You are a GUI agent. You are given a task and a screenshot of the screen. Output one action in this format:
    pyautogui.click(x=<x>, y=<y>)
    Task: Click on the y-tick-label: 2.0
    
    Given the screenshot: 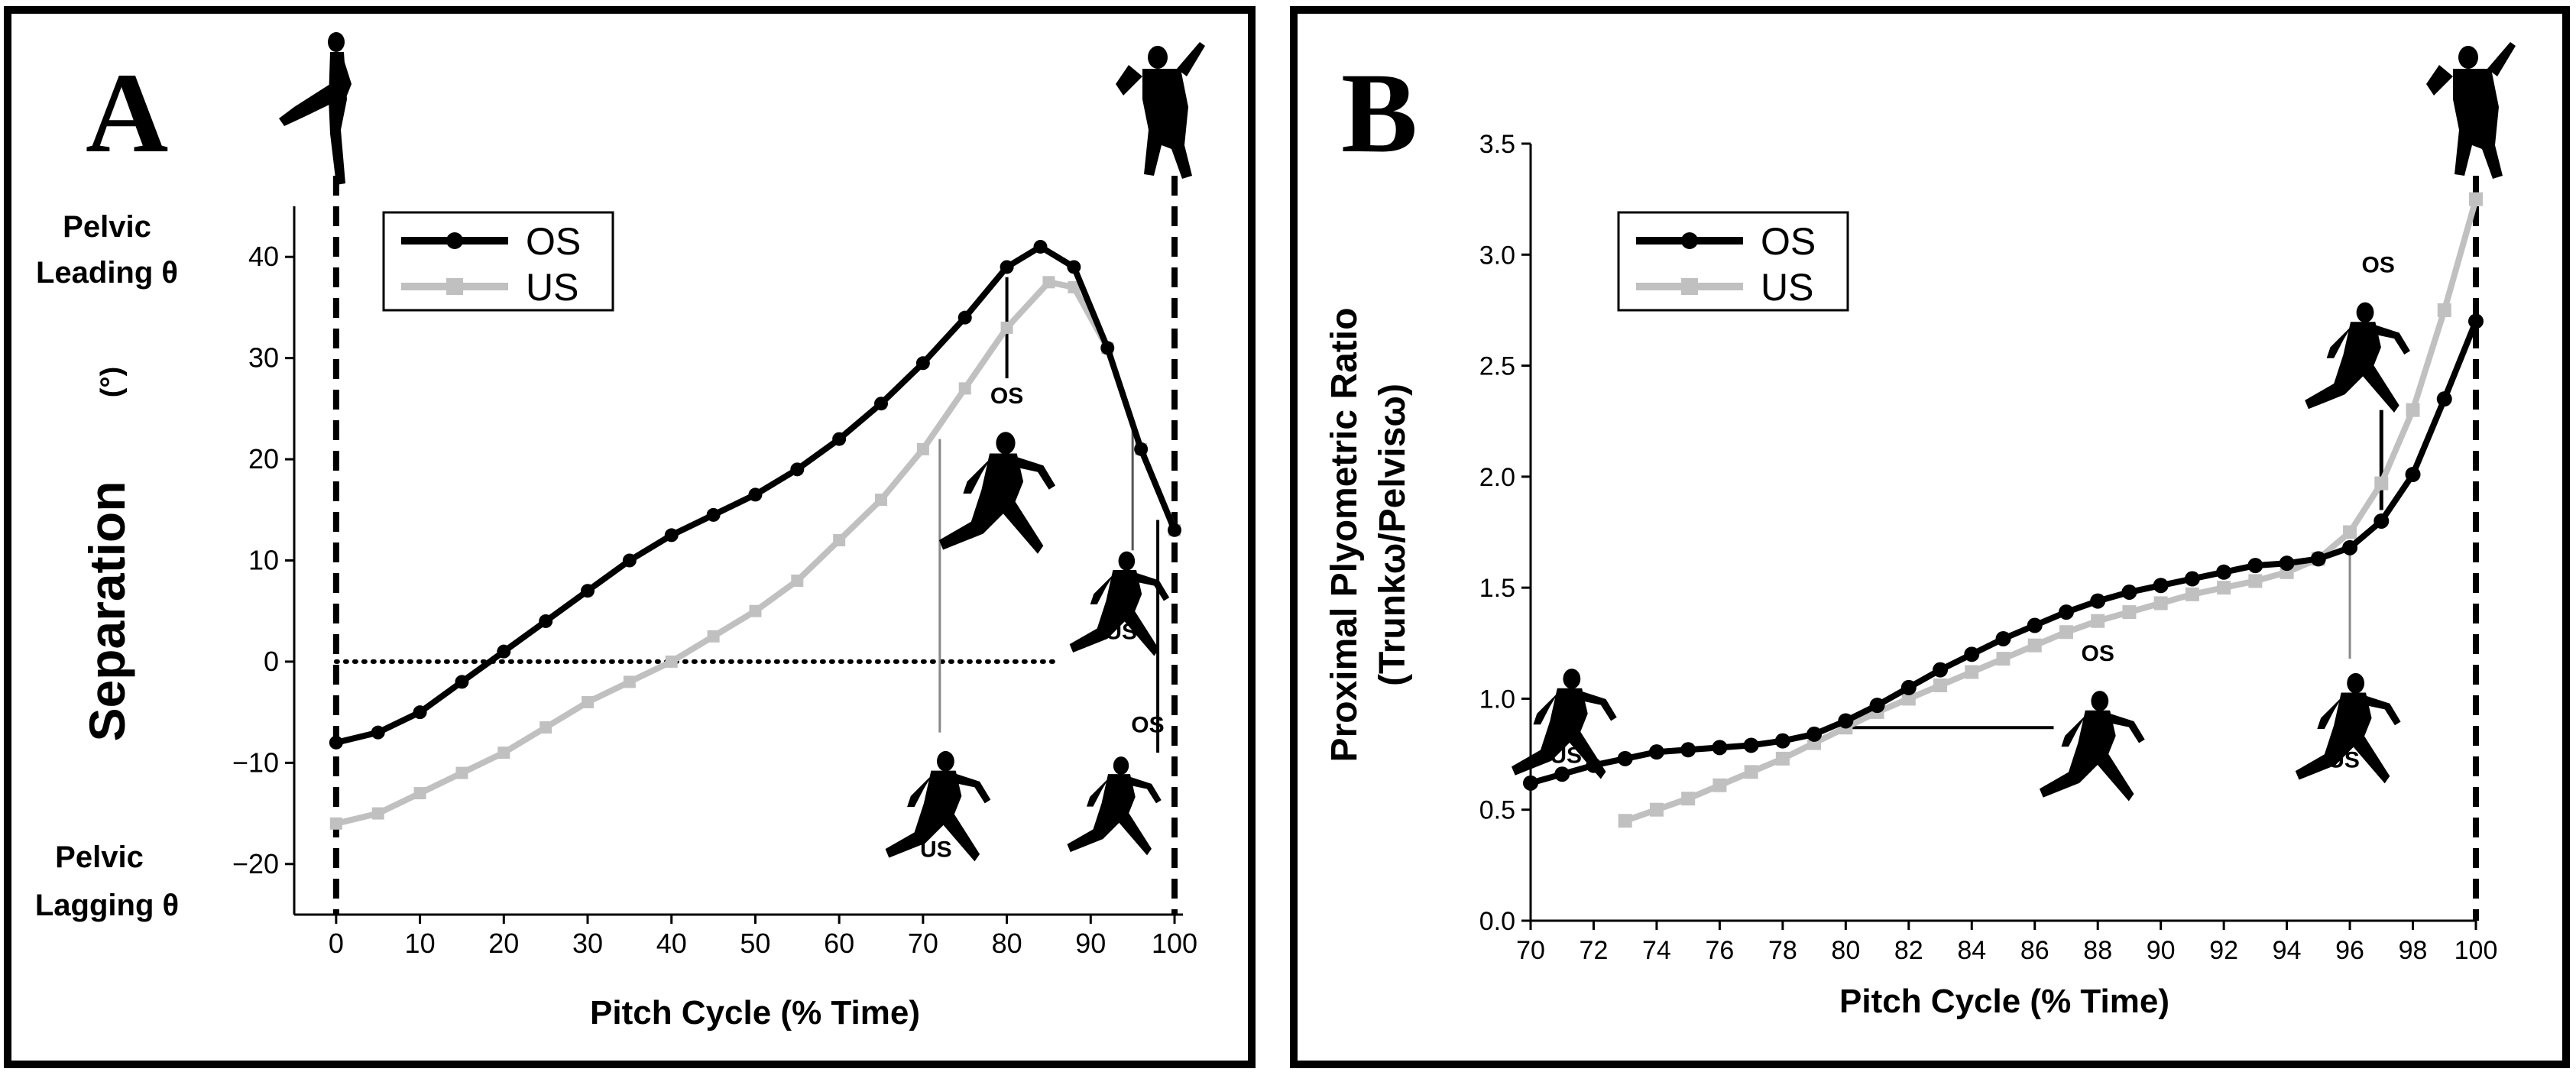 What is the action you would take?
    pyautogui.click(x=1497, y=477)
    